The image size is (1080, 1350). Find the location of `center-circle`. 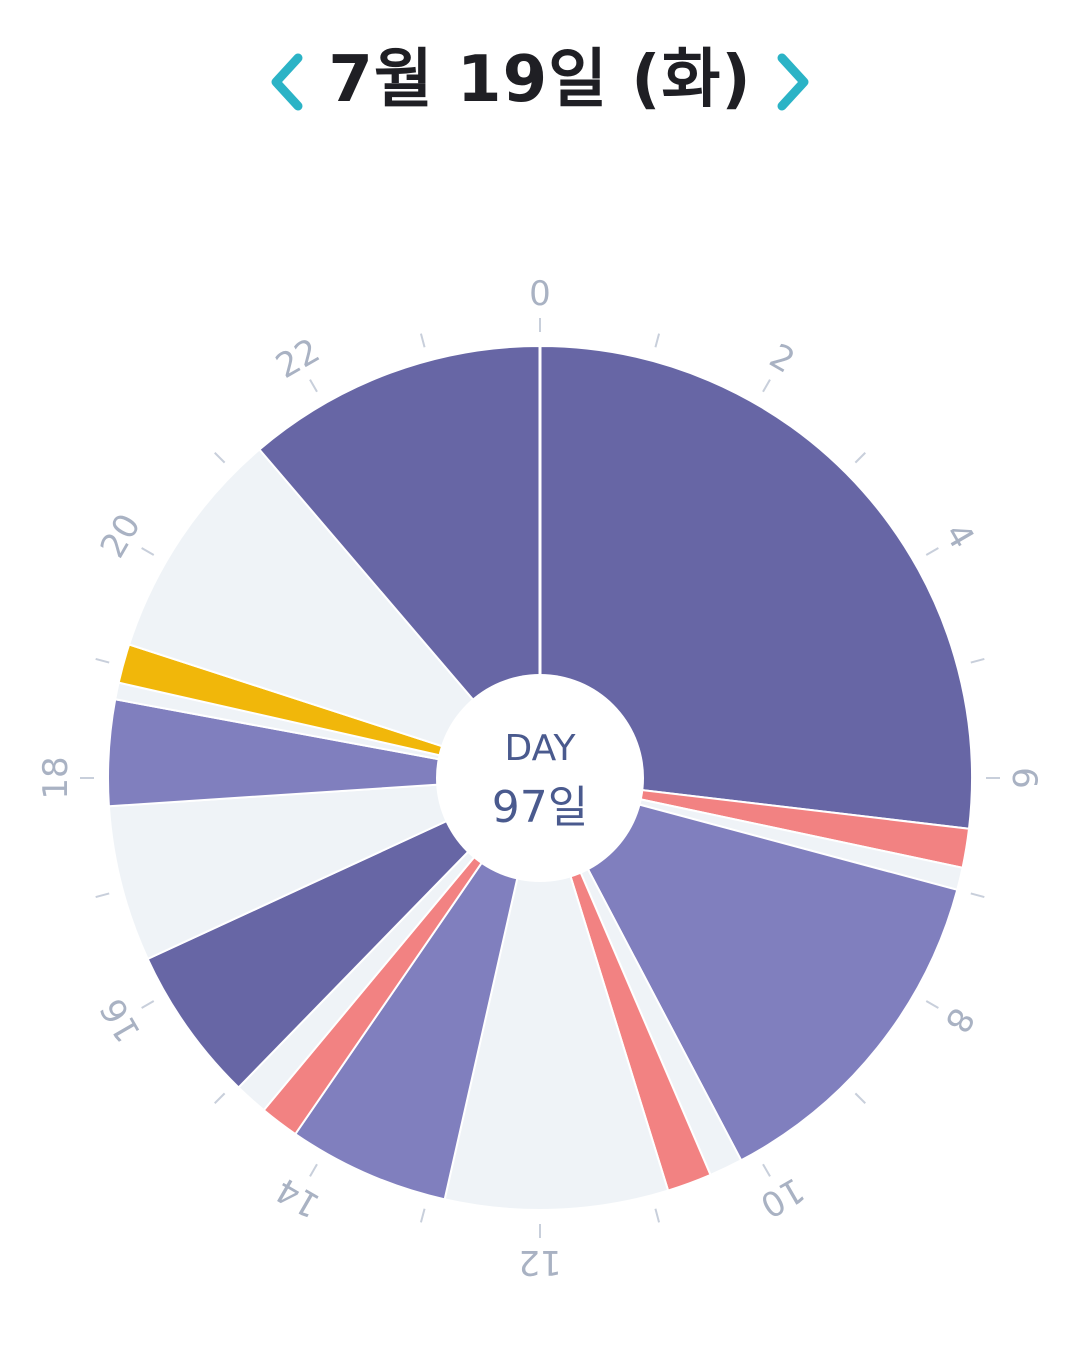

center-circle is located at coordinates (540, 778).